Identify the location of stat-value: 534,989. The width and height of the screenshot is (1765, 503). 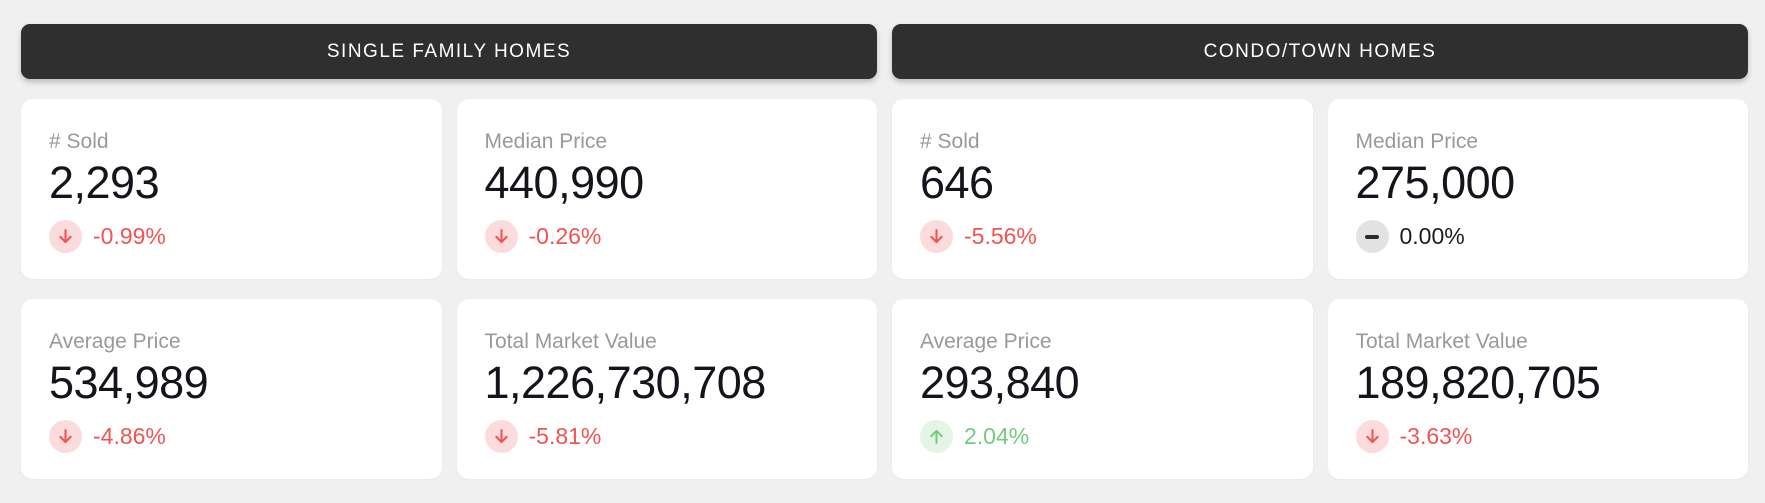
(129, 383).